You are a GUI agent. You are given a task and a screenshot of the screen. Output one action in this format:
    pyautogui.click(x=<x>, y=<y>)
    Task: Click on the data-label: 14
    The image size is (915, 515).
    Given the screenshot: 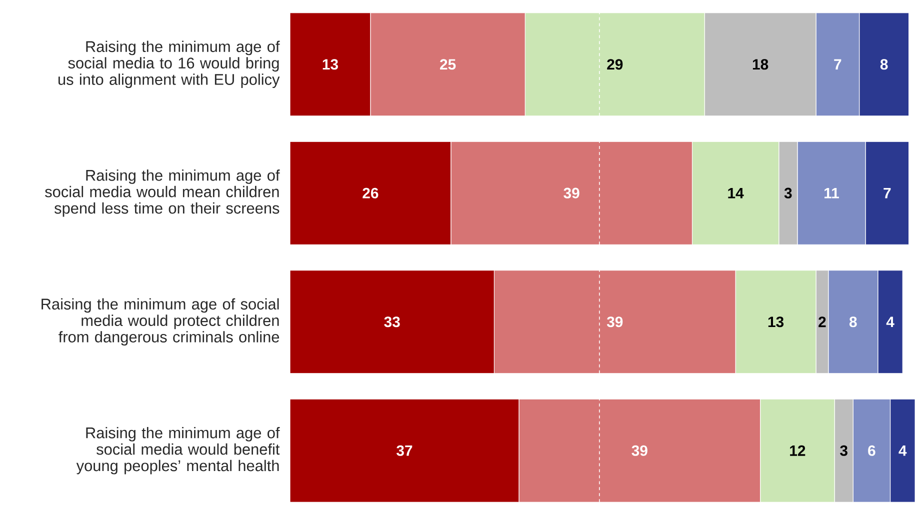 What is the action you would take?
    pyautogui.click(x=736, y=193)
    